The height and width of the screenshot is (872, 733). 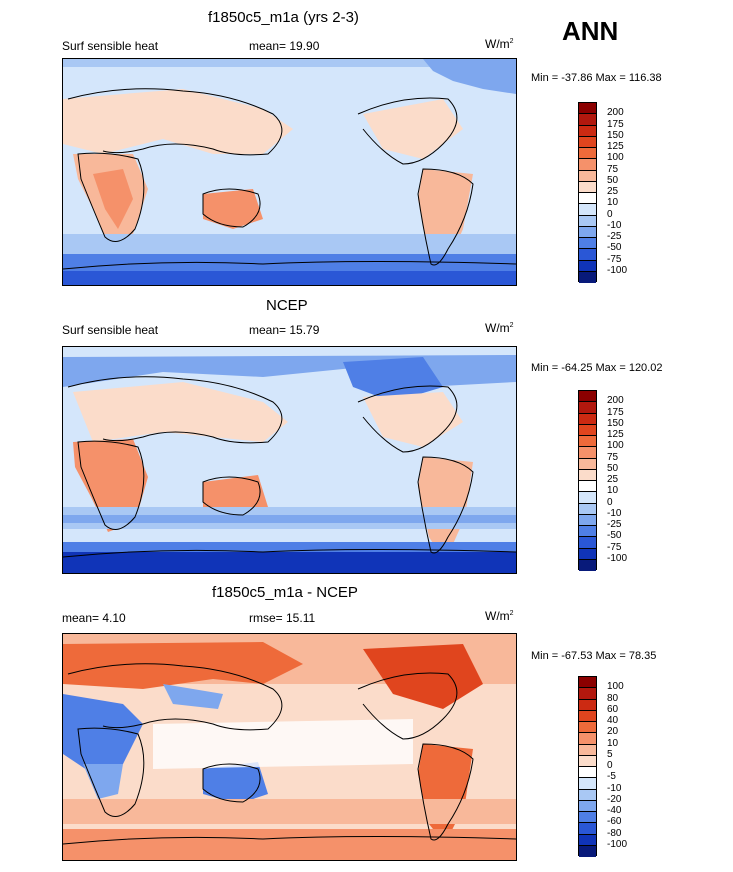 I want to click on panel-2-colorbar, so click(x=587, y=480).